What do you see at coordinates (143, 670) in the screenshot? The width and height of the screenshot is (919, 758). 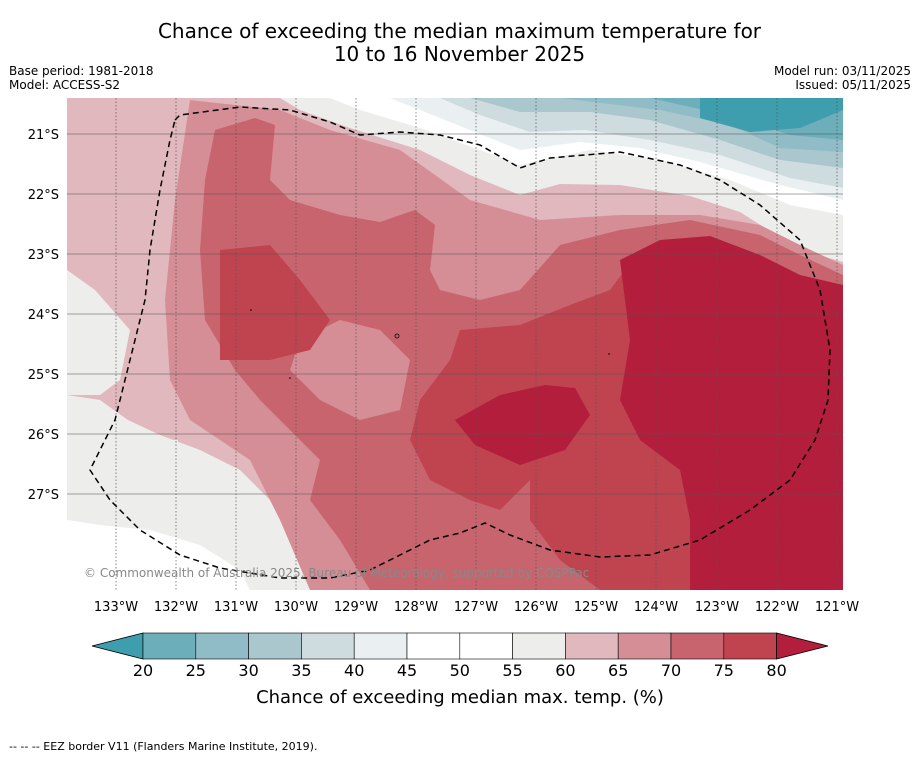 I see `colorbar-tick-label: 20` at bounding box center [143, 670].